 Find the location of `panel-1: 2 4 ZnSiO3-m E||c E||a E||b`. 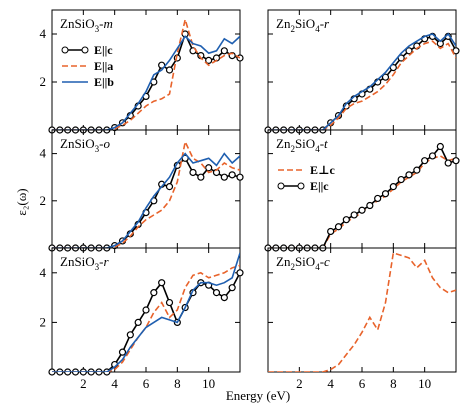

panel-1: 2 4 ZnSiO3-m E||c E||a E||b is located at coordinates (142, 71).